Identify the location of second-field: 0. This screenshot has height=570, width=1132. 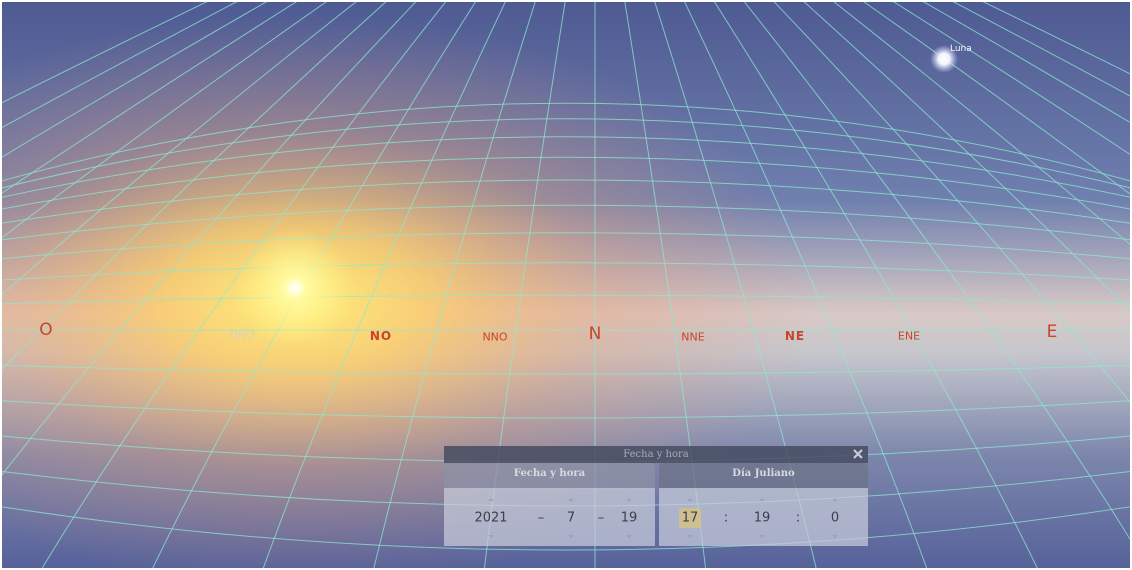
(835, 518).